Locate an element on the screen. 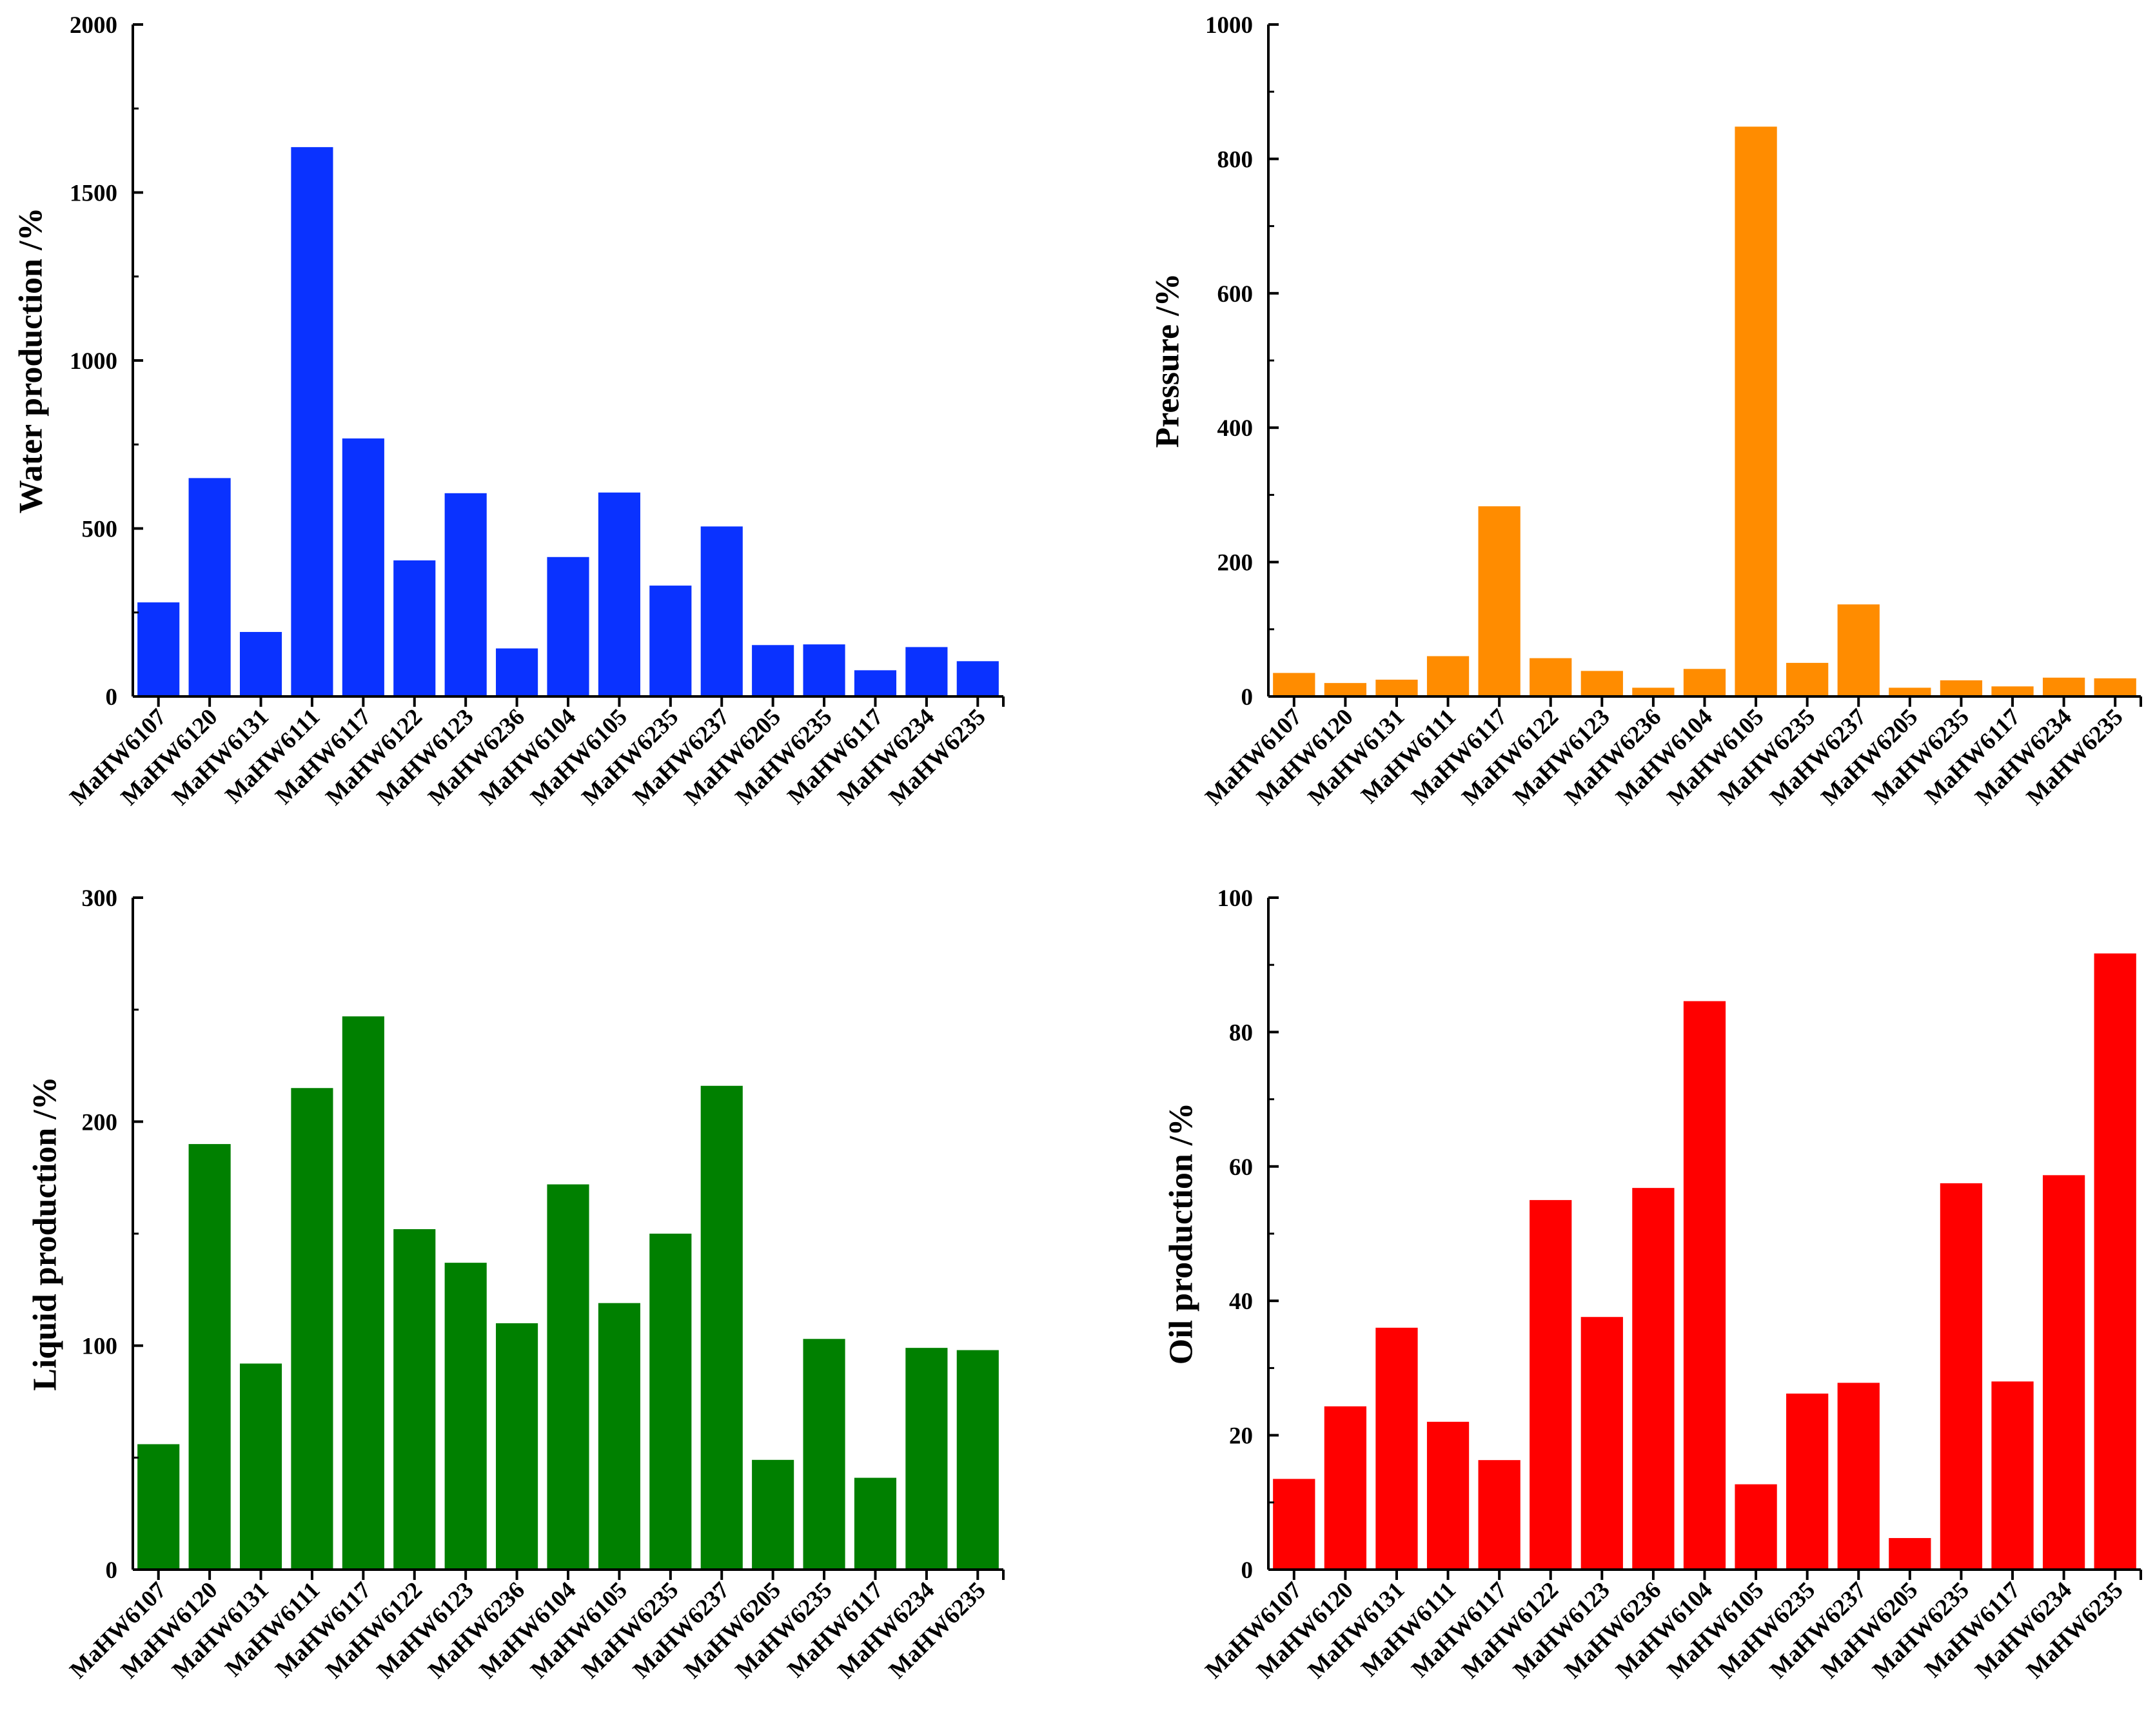 The height and width of the screenshot is (1736, 2155). y-tick-label: 300 is located at coordinates (100, 898).